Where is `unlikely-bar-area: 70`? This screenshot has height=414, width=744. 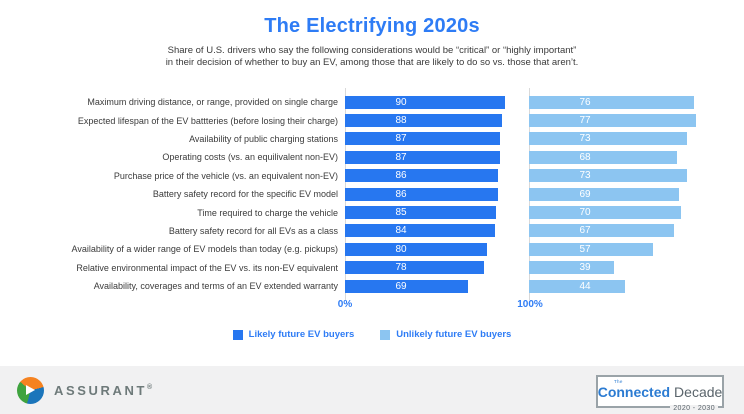
unlikely-bar-area: 70 is located at coordinates (636, 213).